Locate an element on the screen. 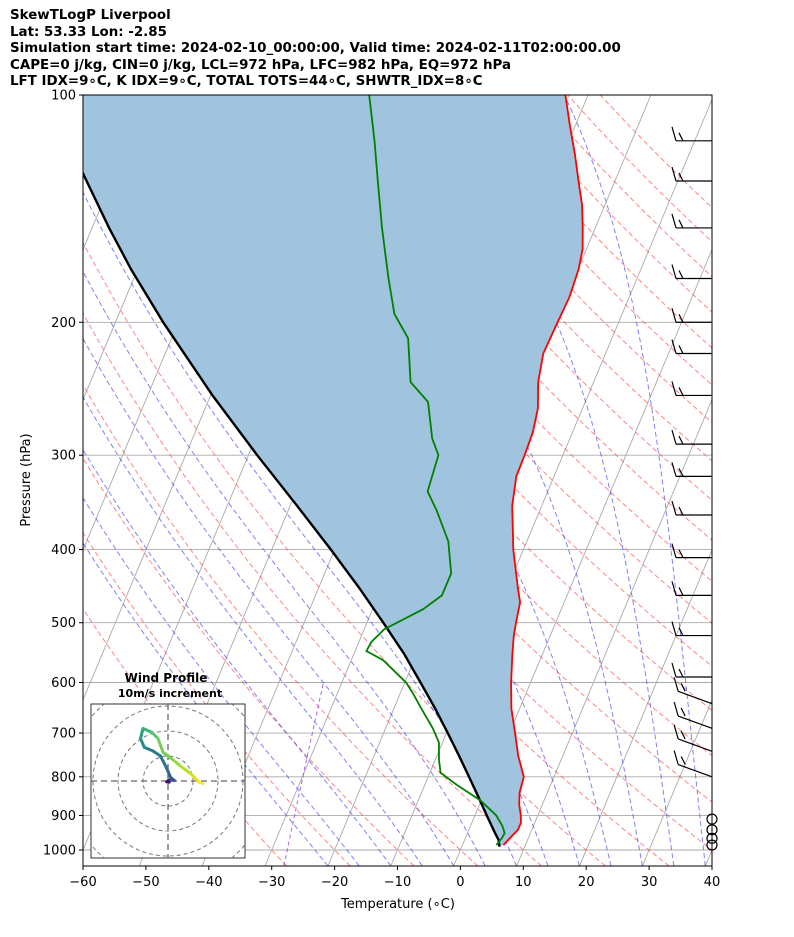  y-tick-label: 200 is located at coordinates (63, 323).